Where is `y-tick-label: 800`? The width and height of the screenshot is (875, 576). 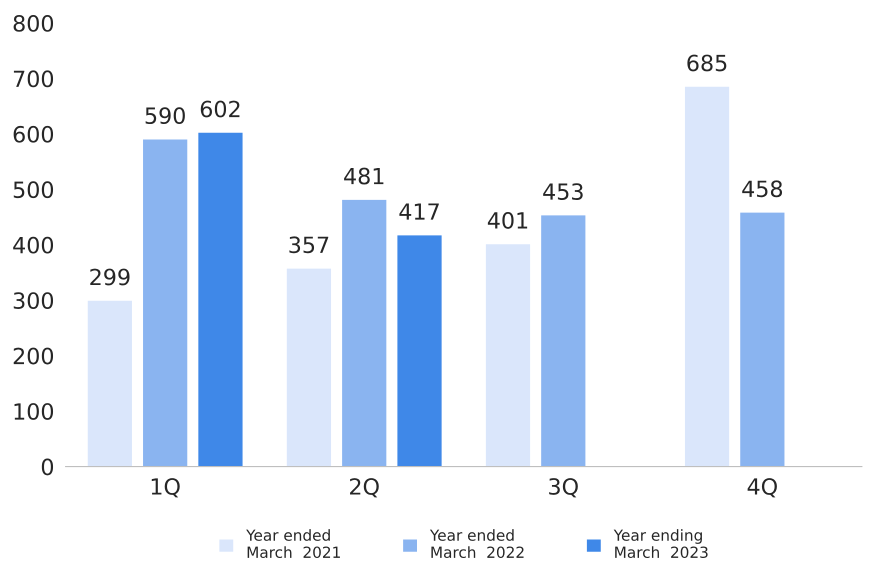
y-tick-label: 800 is located at coordinates (34, 23).